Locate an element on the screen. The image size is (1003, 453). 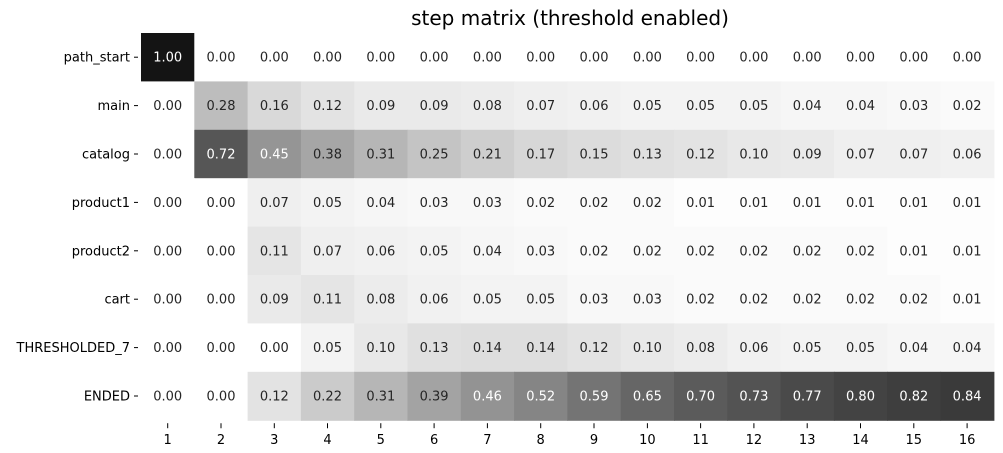
column-label: 14 is located at coordinates (860, 440).